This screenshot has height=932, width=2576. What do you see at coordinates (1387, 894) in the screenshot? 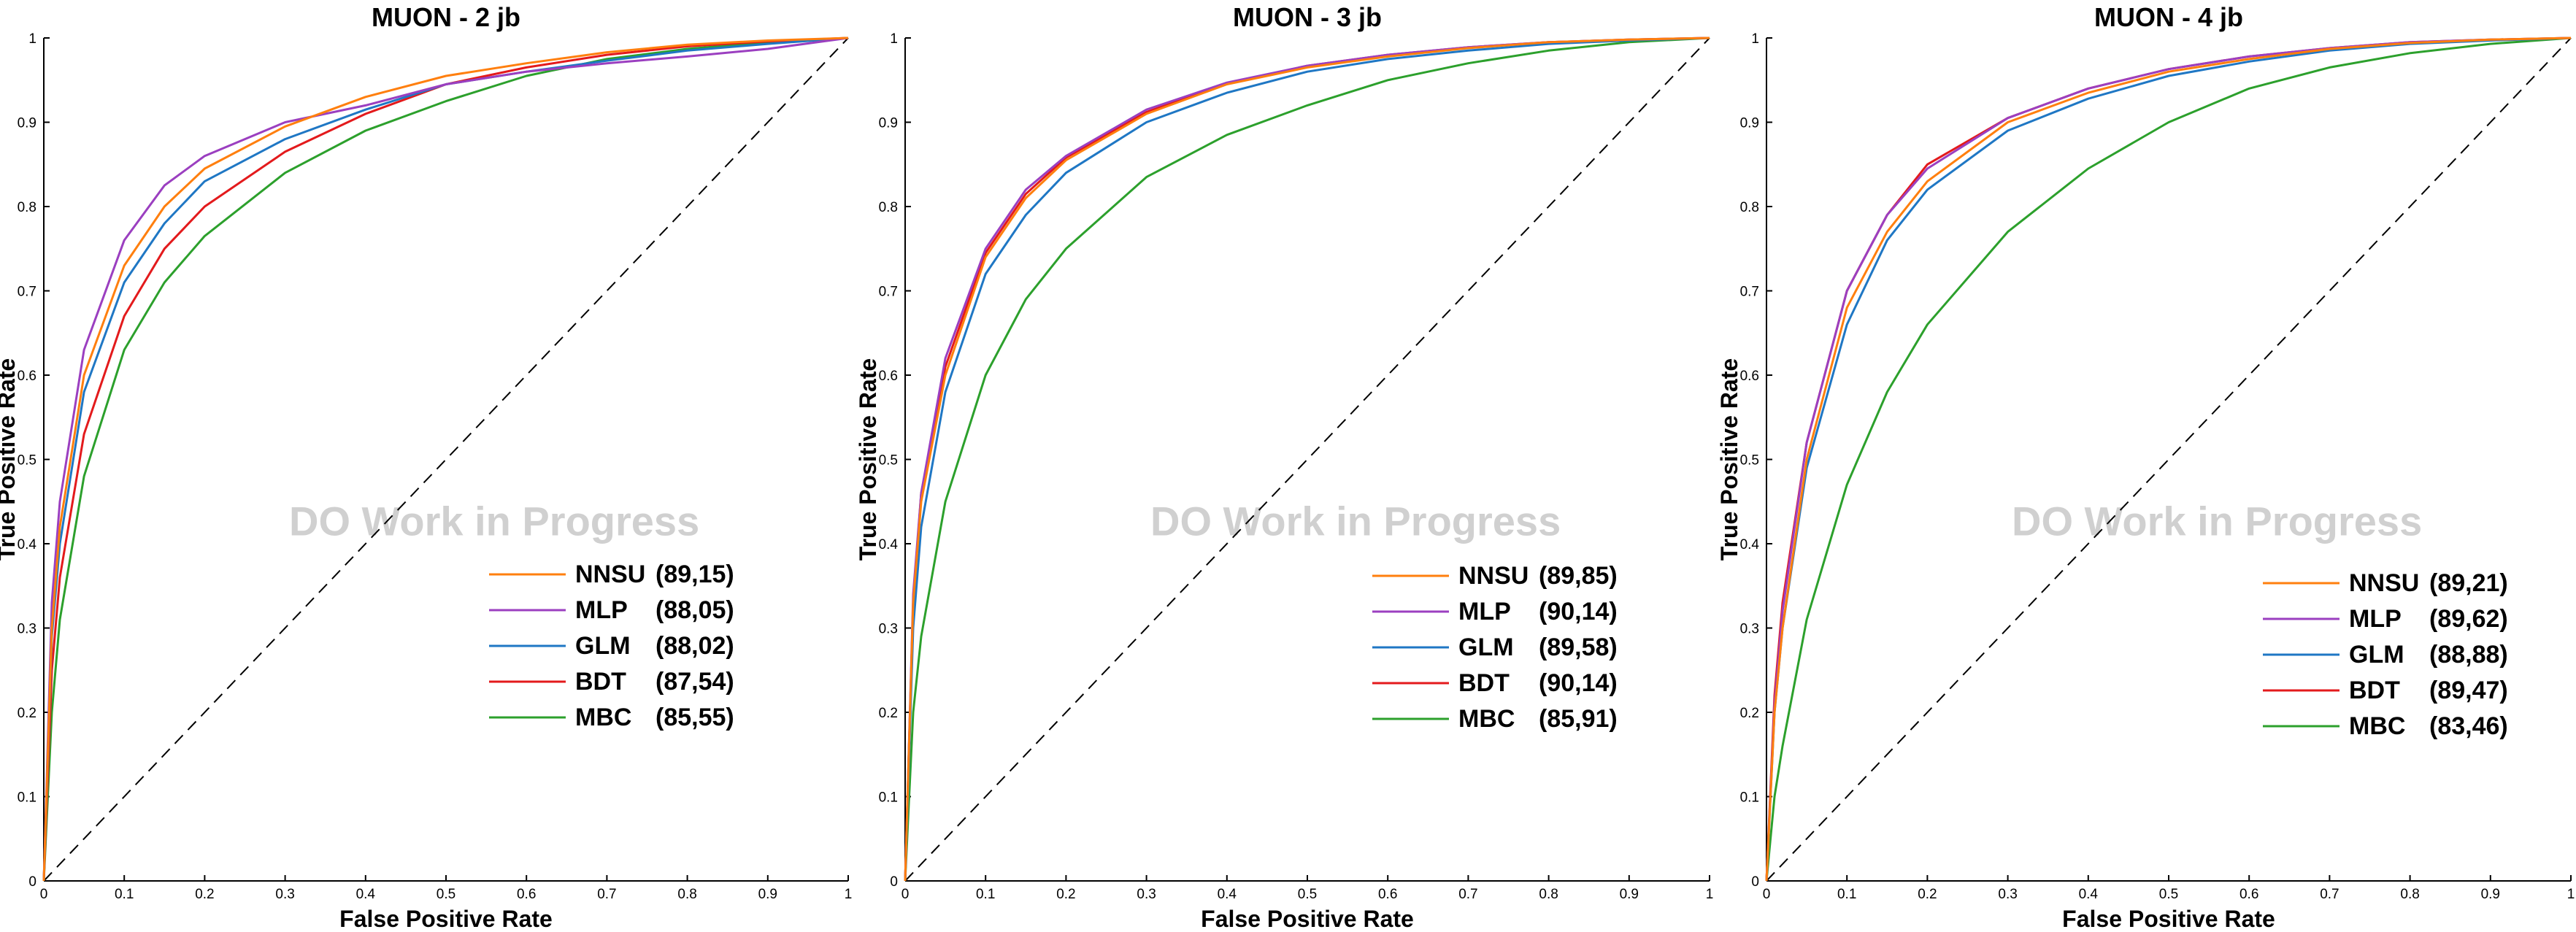
I see `x-tick-label: 0.6` at bounding box center [1387, 894].